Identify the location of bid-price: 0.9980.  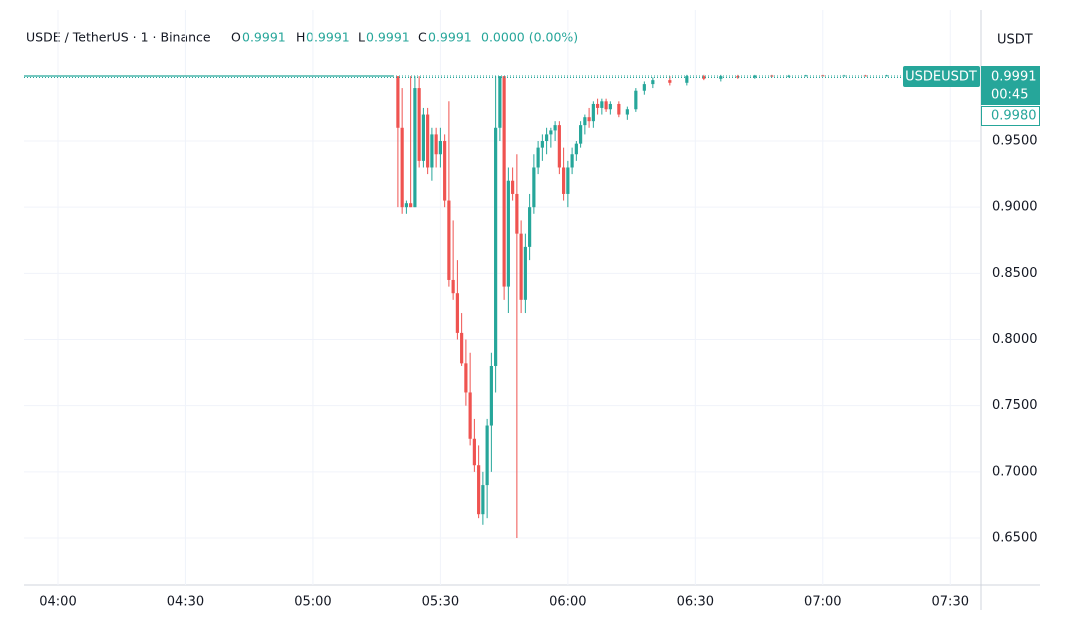
(1014, 116).